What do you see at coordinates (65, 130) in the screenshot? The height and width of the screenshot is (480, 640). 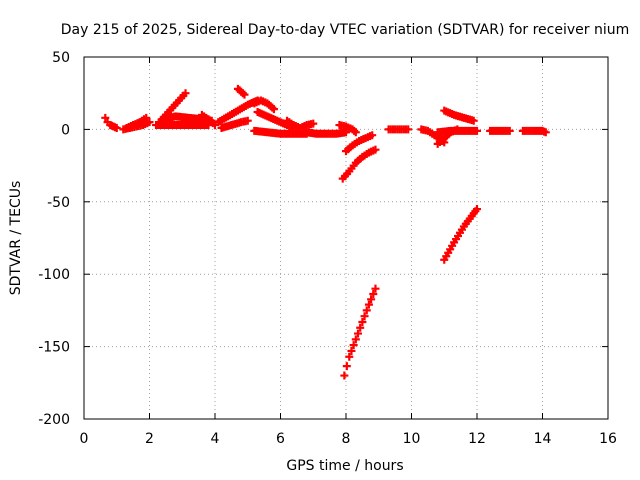 I see `y-tick-label: 0` at bounding box center [65, 130].